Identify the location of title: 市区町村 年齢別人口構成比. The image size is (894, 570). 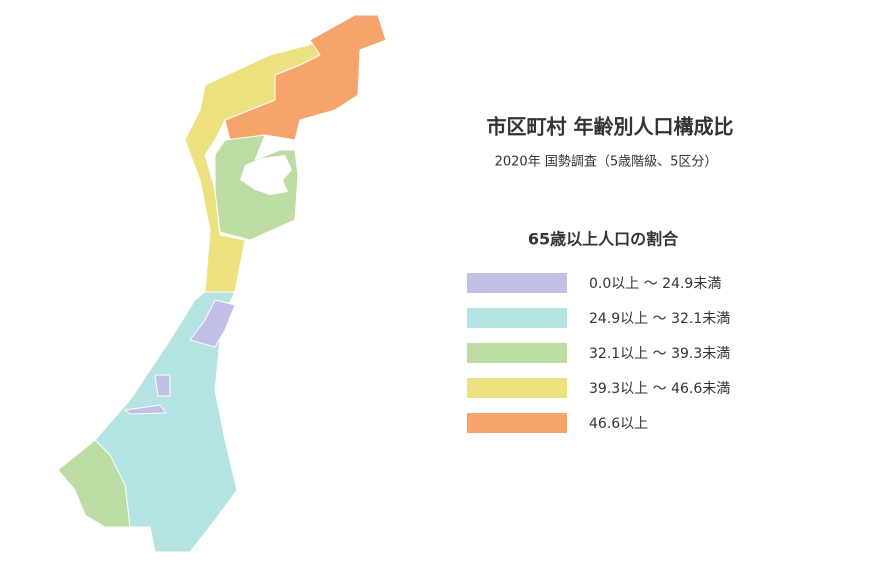
(610, 127).